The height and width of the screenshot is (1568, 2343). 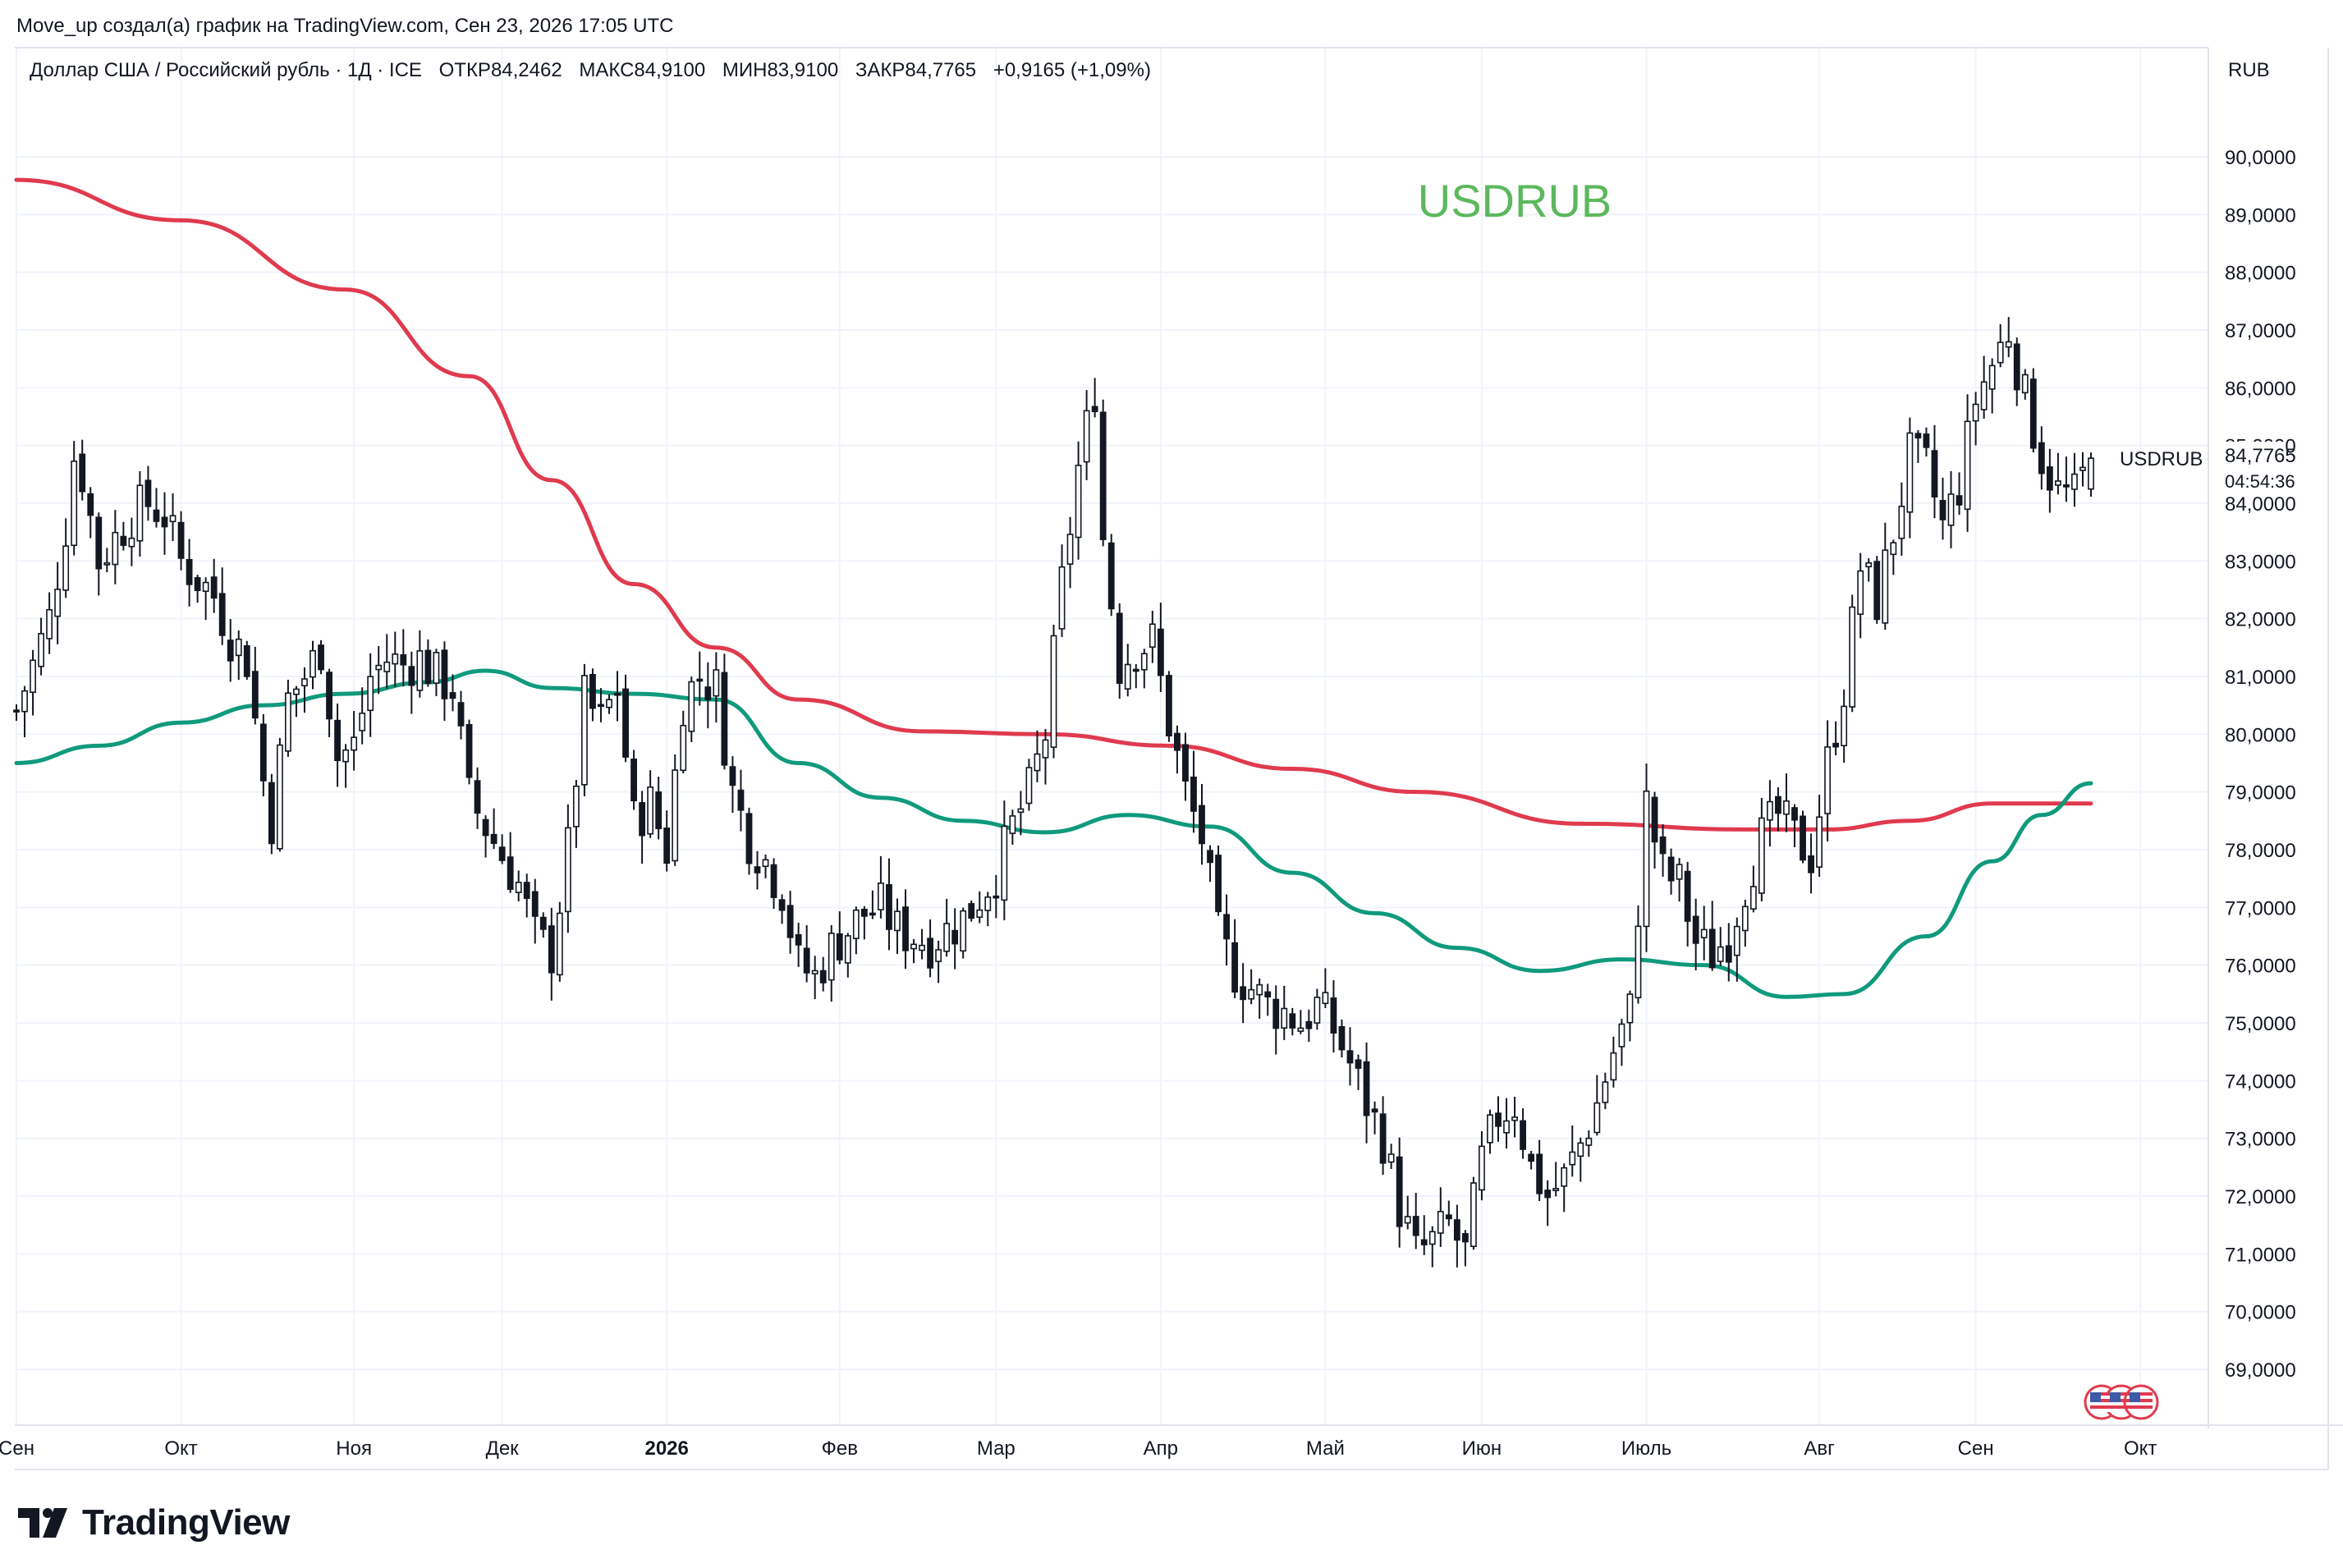 I want to click on x-tick-label: Июн, so click(x=1482, y=1448).